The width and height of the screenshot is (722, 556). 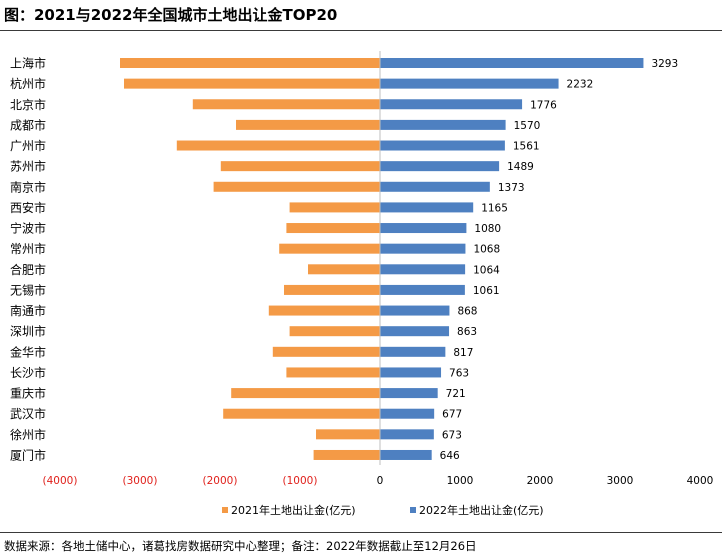 I want to click on data-label: 721, so click(x=456, y=394).